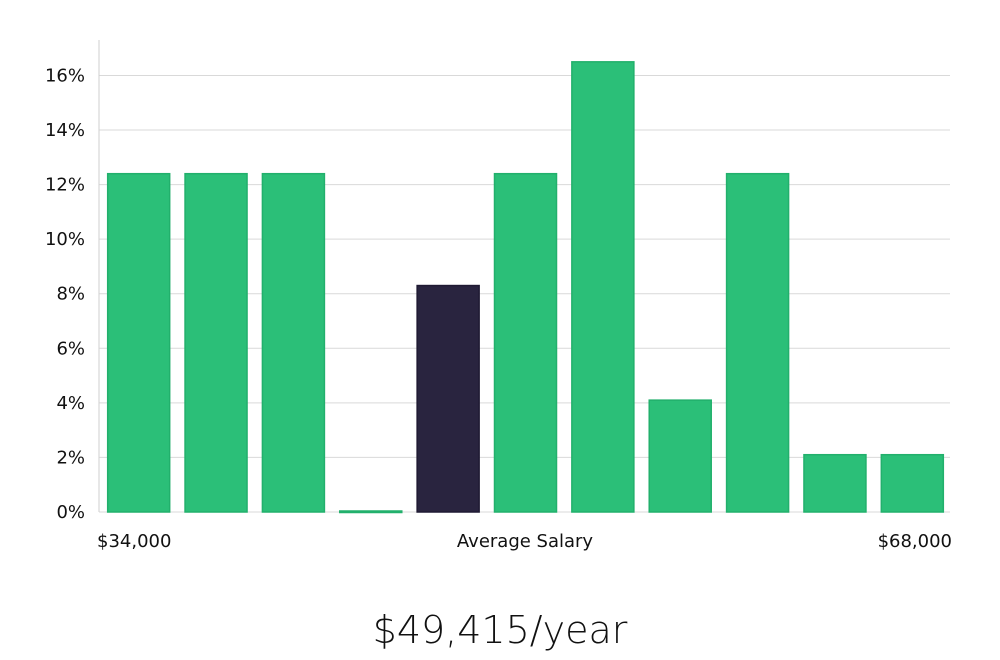 The height and width of the screenshot is (660, 1000). Describe the element at coordinates (525, 541) in the screenshot. I see `x-axis-title: Average Salary` at that location.